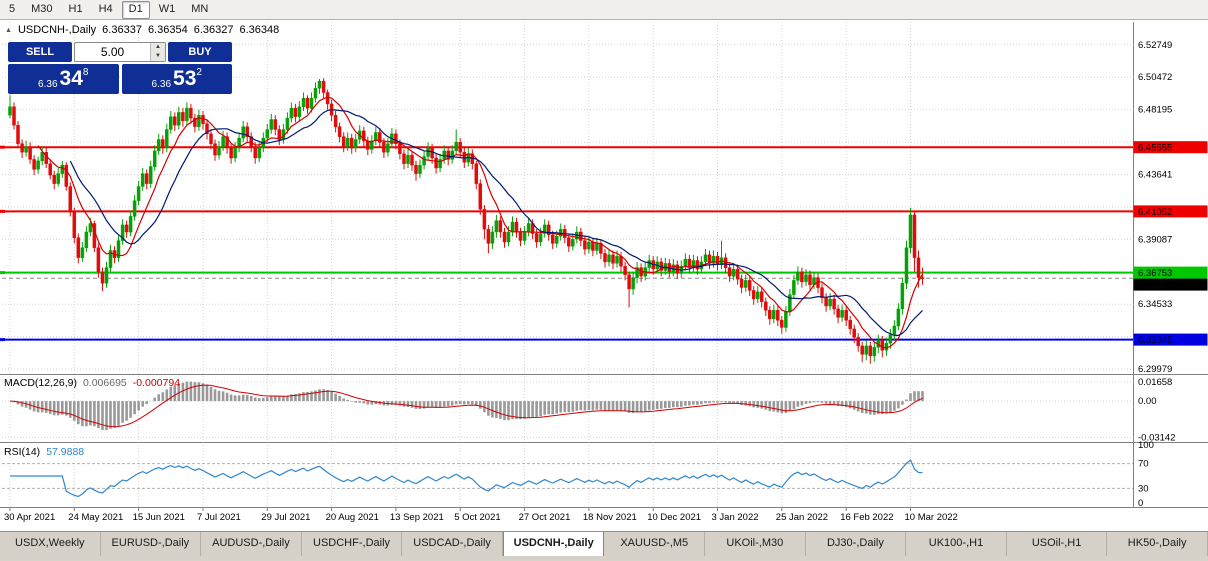  What do you see at coordinates (22, 452) in the screenshot?
I see `rsi-title: RSI(14)` at bounding box center [22, 452].